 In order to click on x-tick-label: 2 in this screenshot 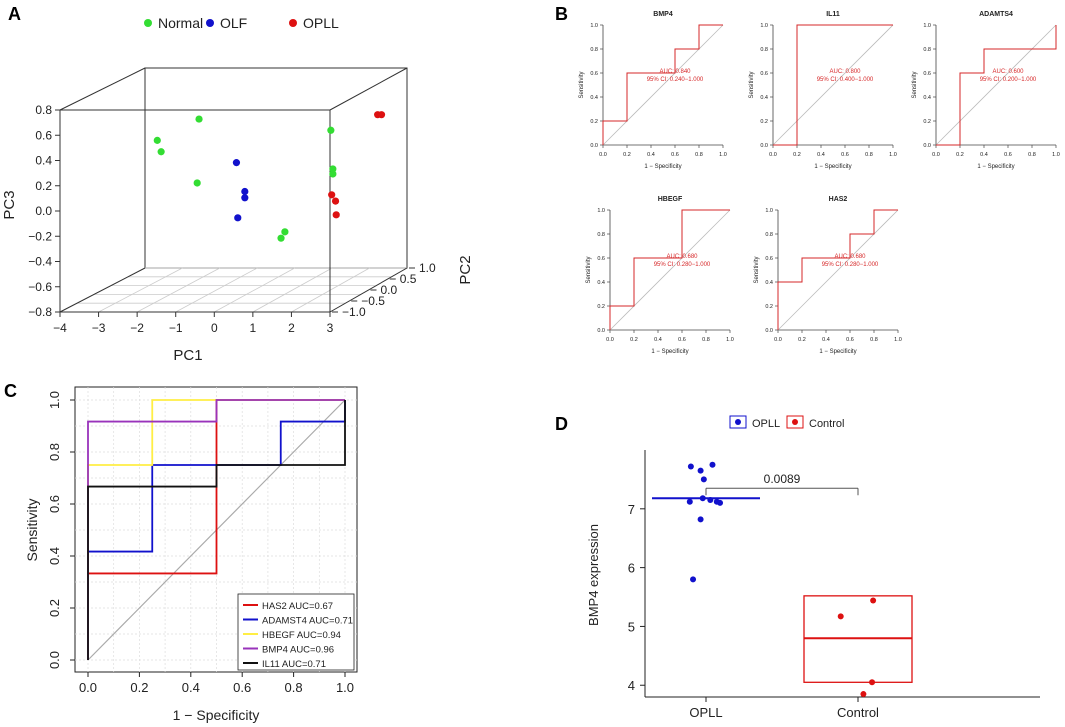, I will do `click(291, 328)`.